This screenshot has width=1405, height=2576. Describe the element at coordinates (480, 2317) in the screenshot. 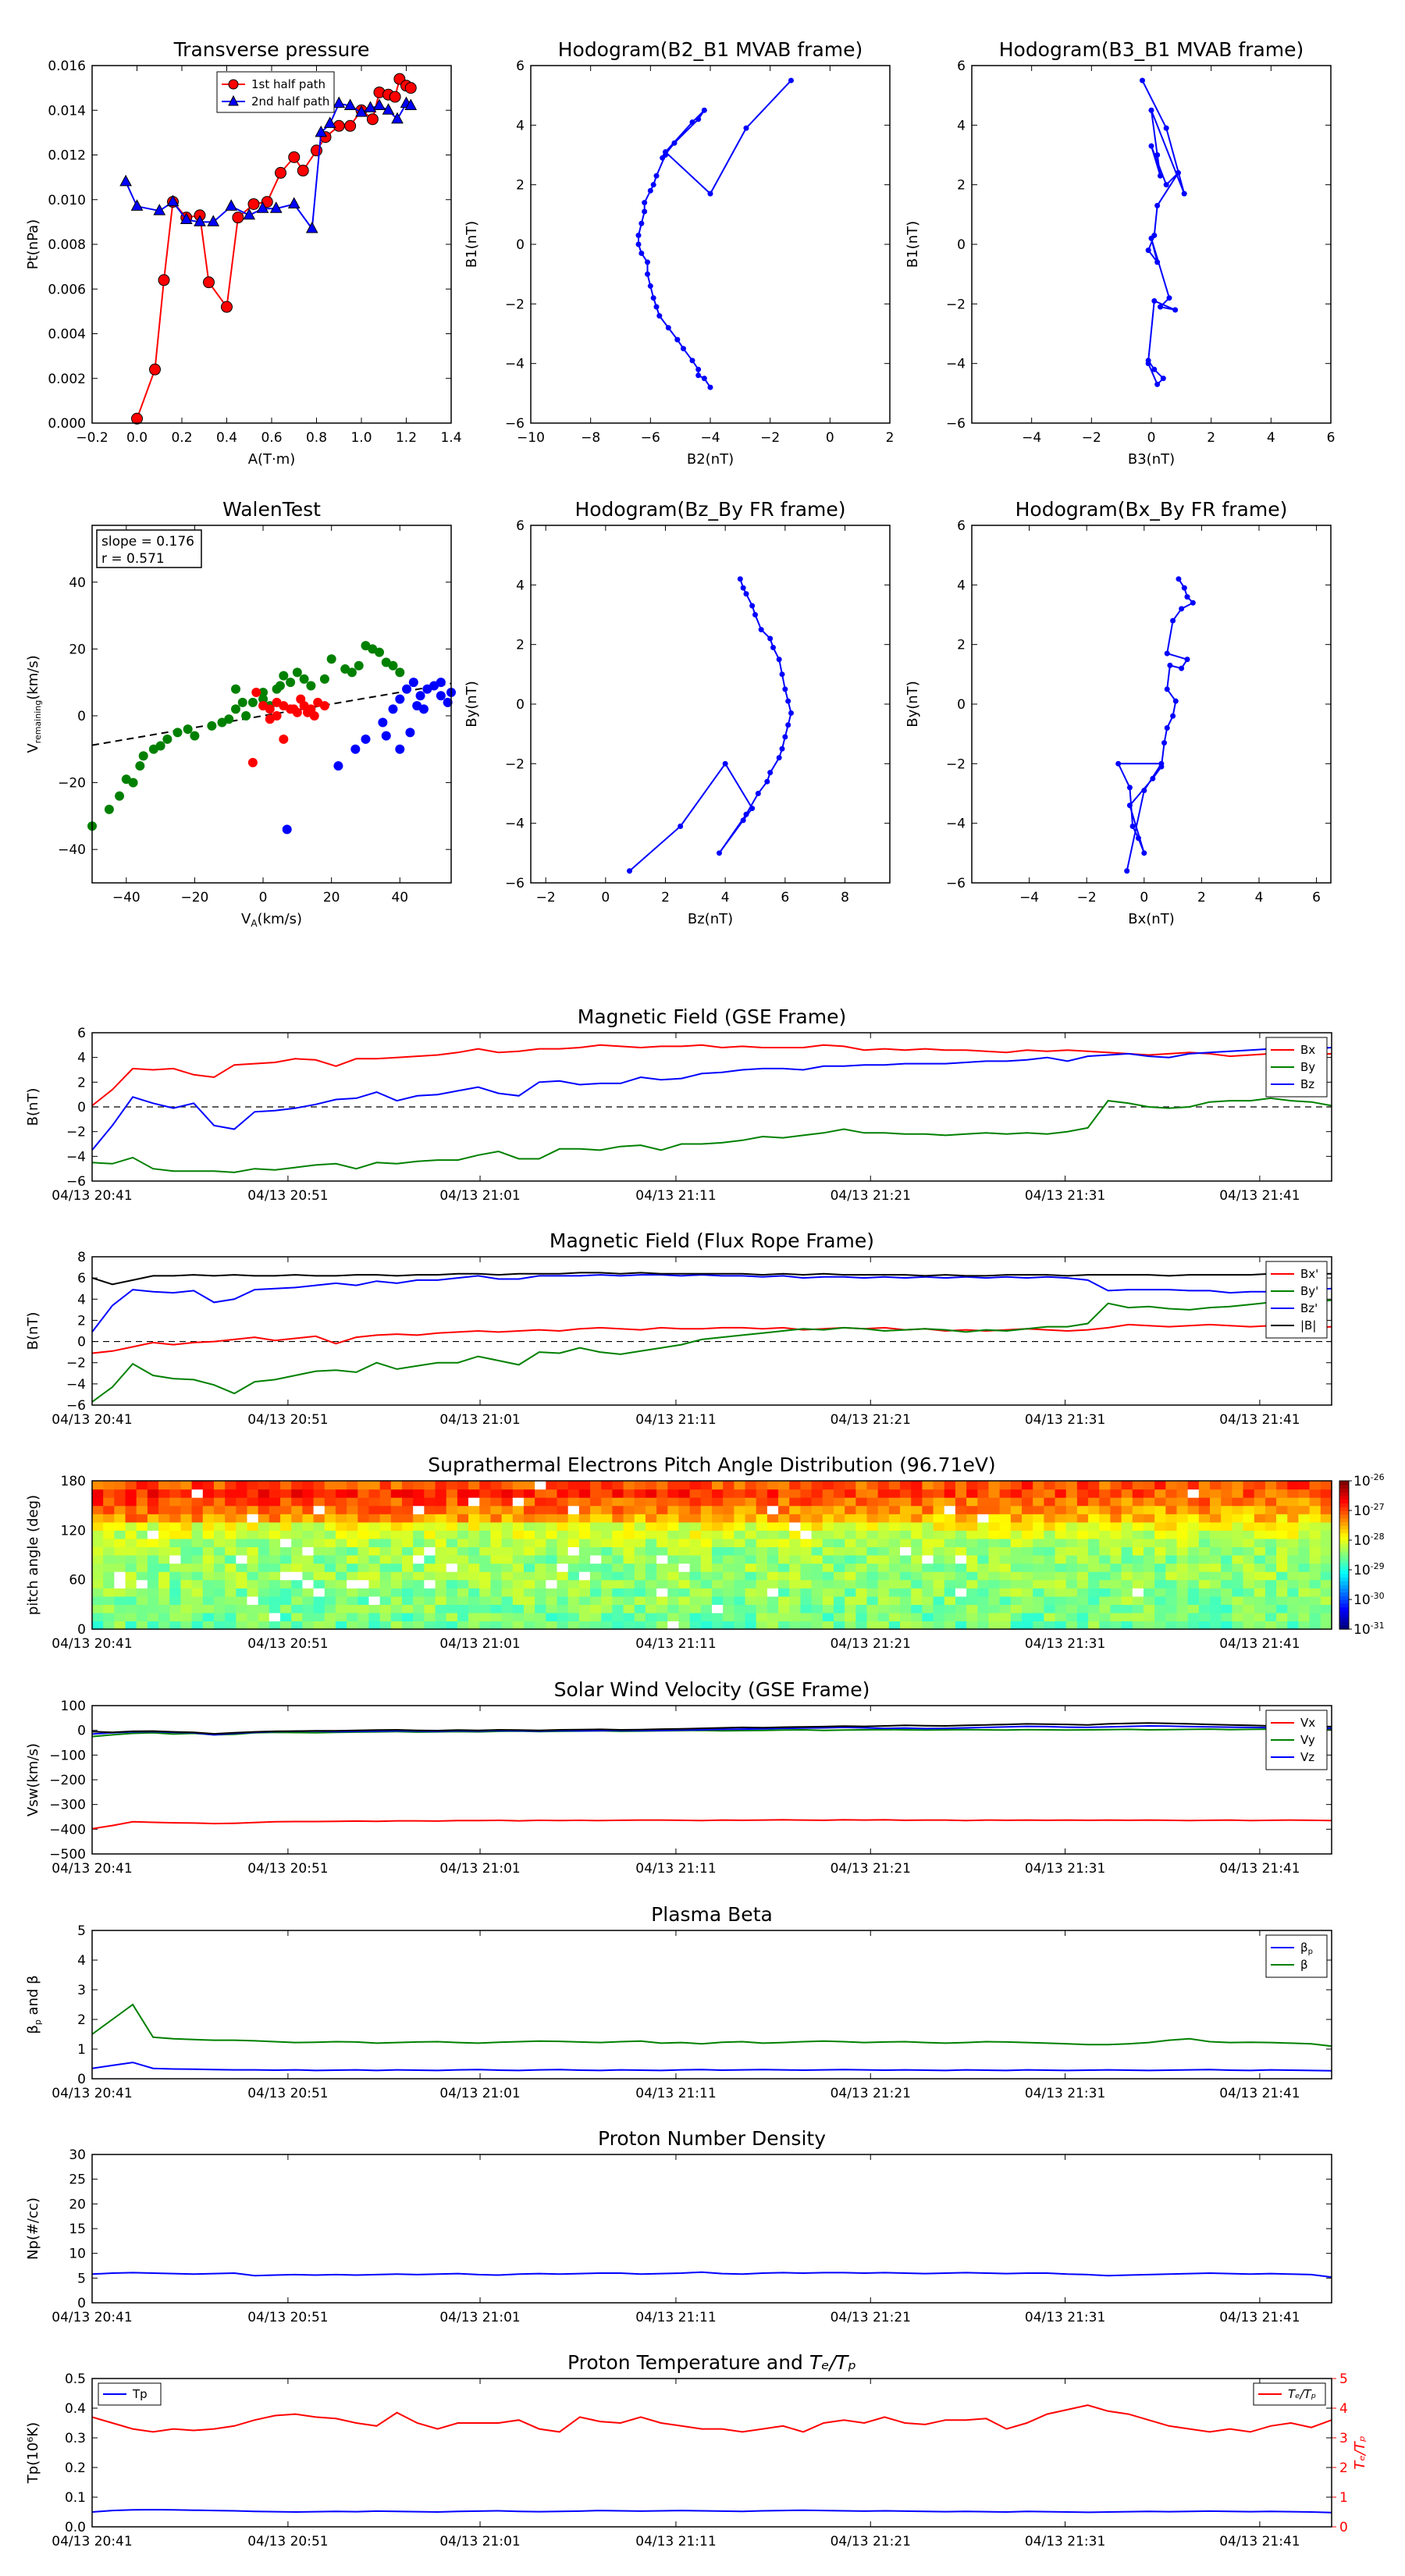

I see `np-xtick-label: 04/13 21:01` at that location.